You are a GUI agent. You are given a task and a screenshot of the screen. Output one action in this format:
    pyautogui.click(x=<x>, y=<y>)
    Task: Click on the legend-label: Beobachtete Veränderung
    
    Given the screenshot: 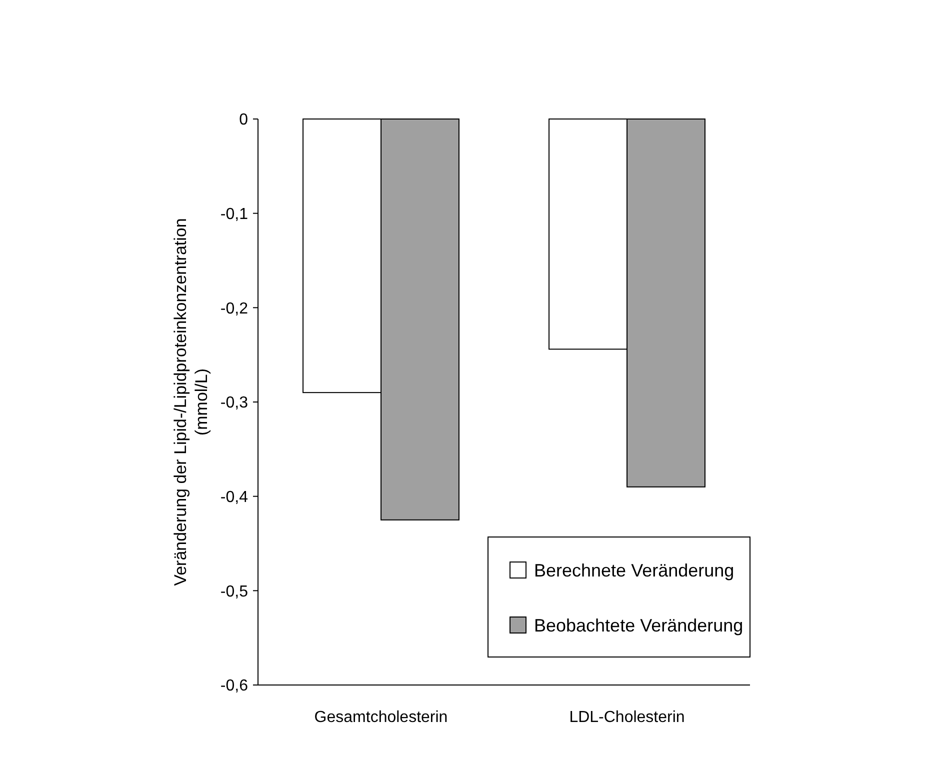 What is the action you would take?
    pyautogui.click(x=639, y=625)
    